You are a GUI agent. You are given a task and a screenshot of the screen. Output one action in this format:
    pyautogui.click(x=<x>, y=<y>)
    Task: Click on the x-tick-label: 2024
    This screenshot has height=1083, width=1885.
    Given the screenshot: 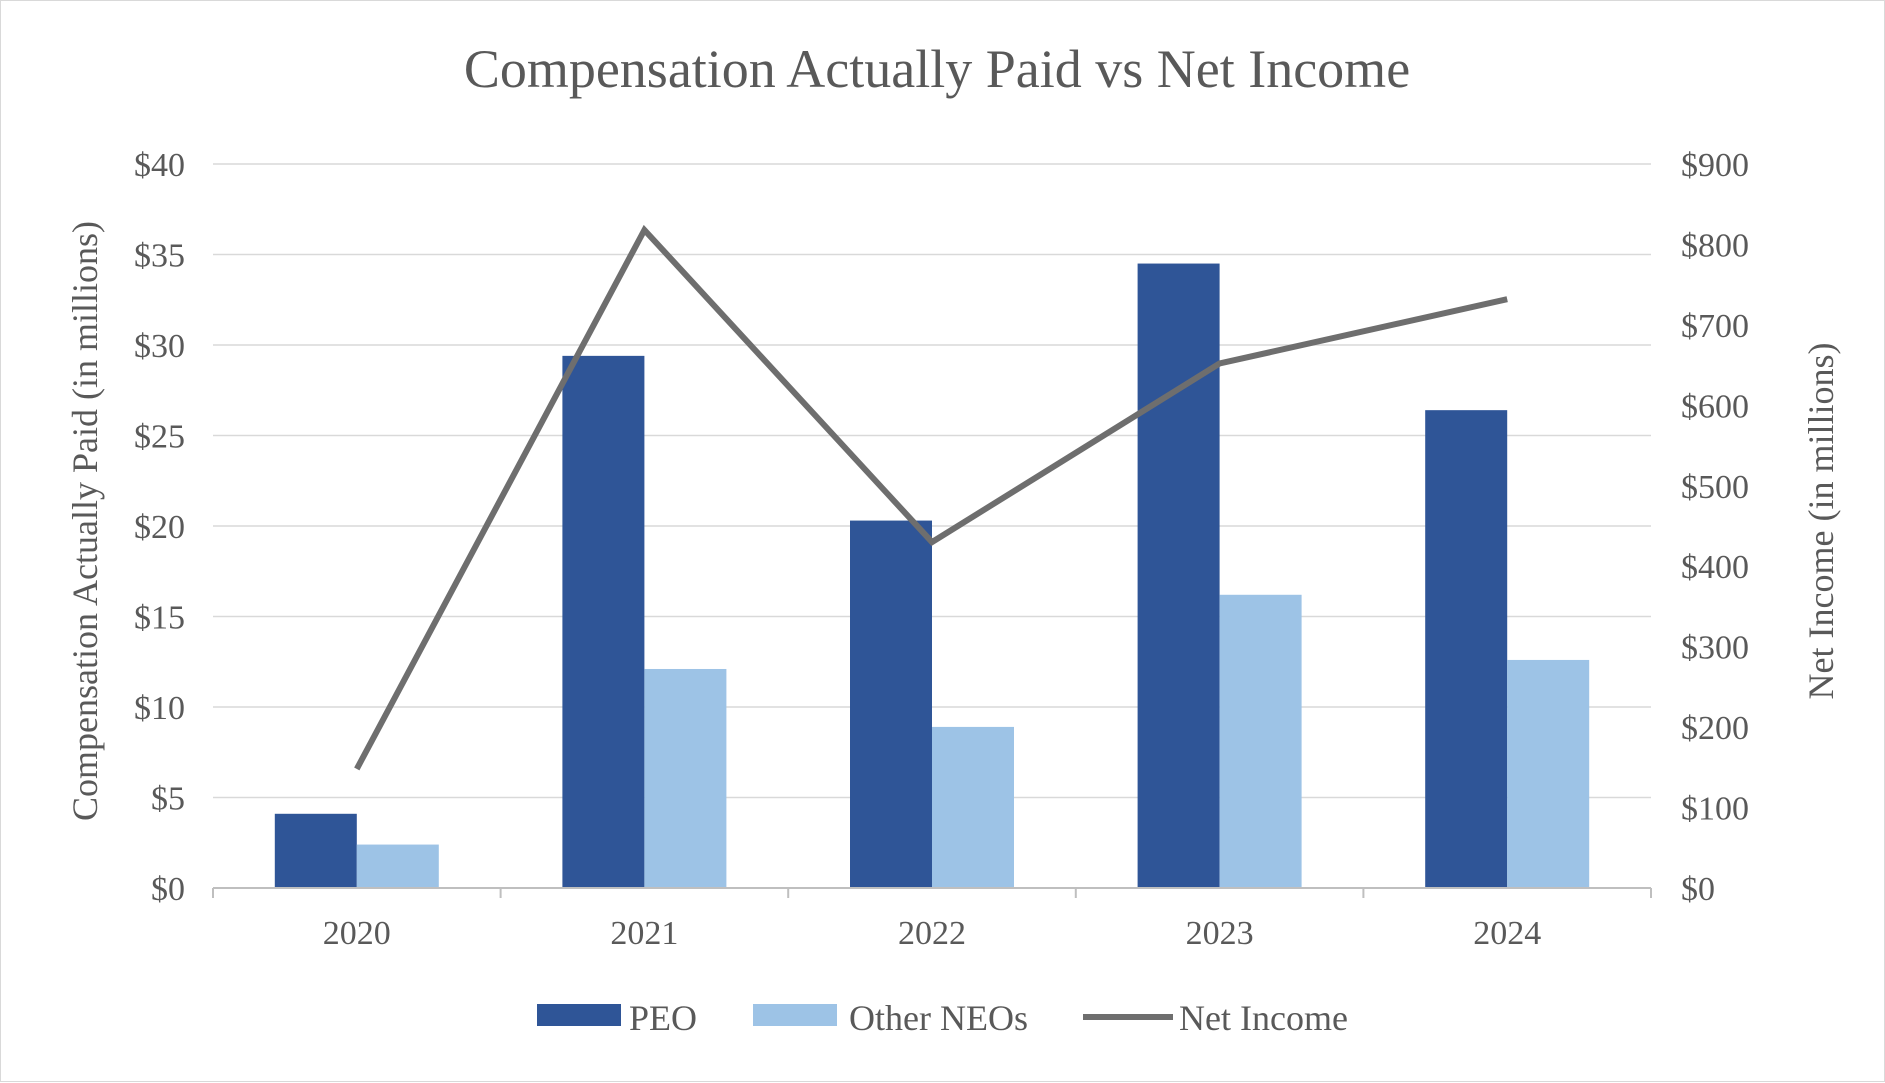 What is the action you would take?
    pyautogui.click(x=1507, y=933)
    